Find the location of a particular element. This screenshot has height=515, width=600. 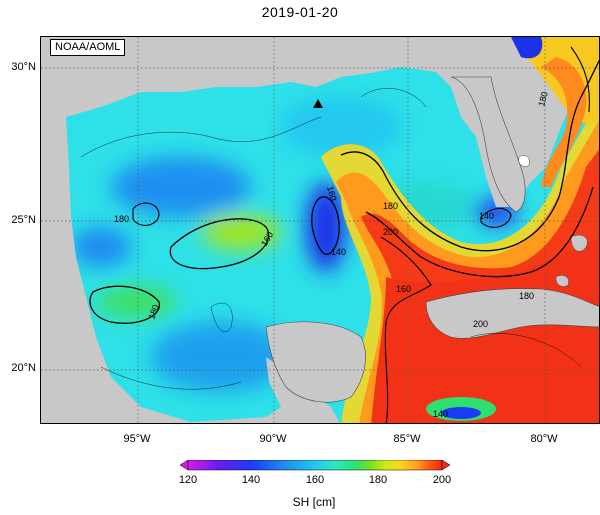

cuba is located at coordinates (512, 313).